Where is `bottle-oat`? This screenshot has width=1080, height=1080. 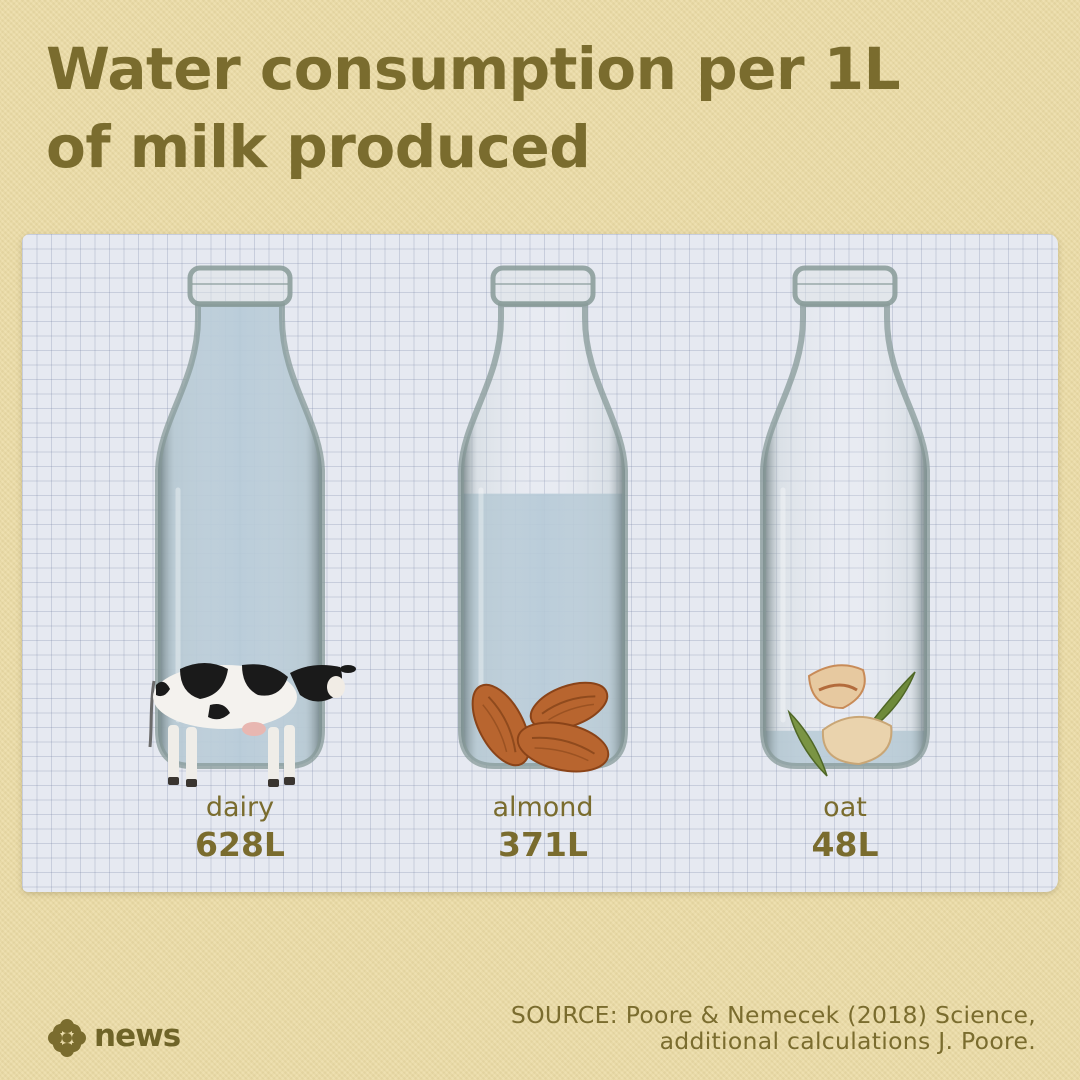 bottle-oat is located at coordinates (845, 517).